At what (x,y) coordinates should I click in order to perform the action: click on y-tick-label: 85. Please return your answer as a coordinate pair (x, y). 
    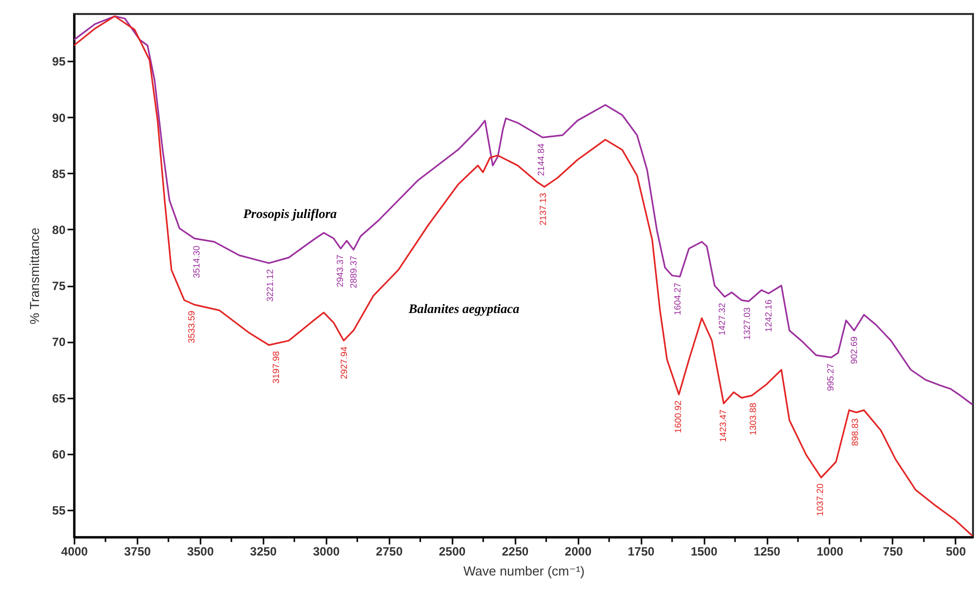
    Looking at the image, I should click on (59, 173).